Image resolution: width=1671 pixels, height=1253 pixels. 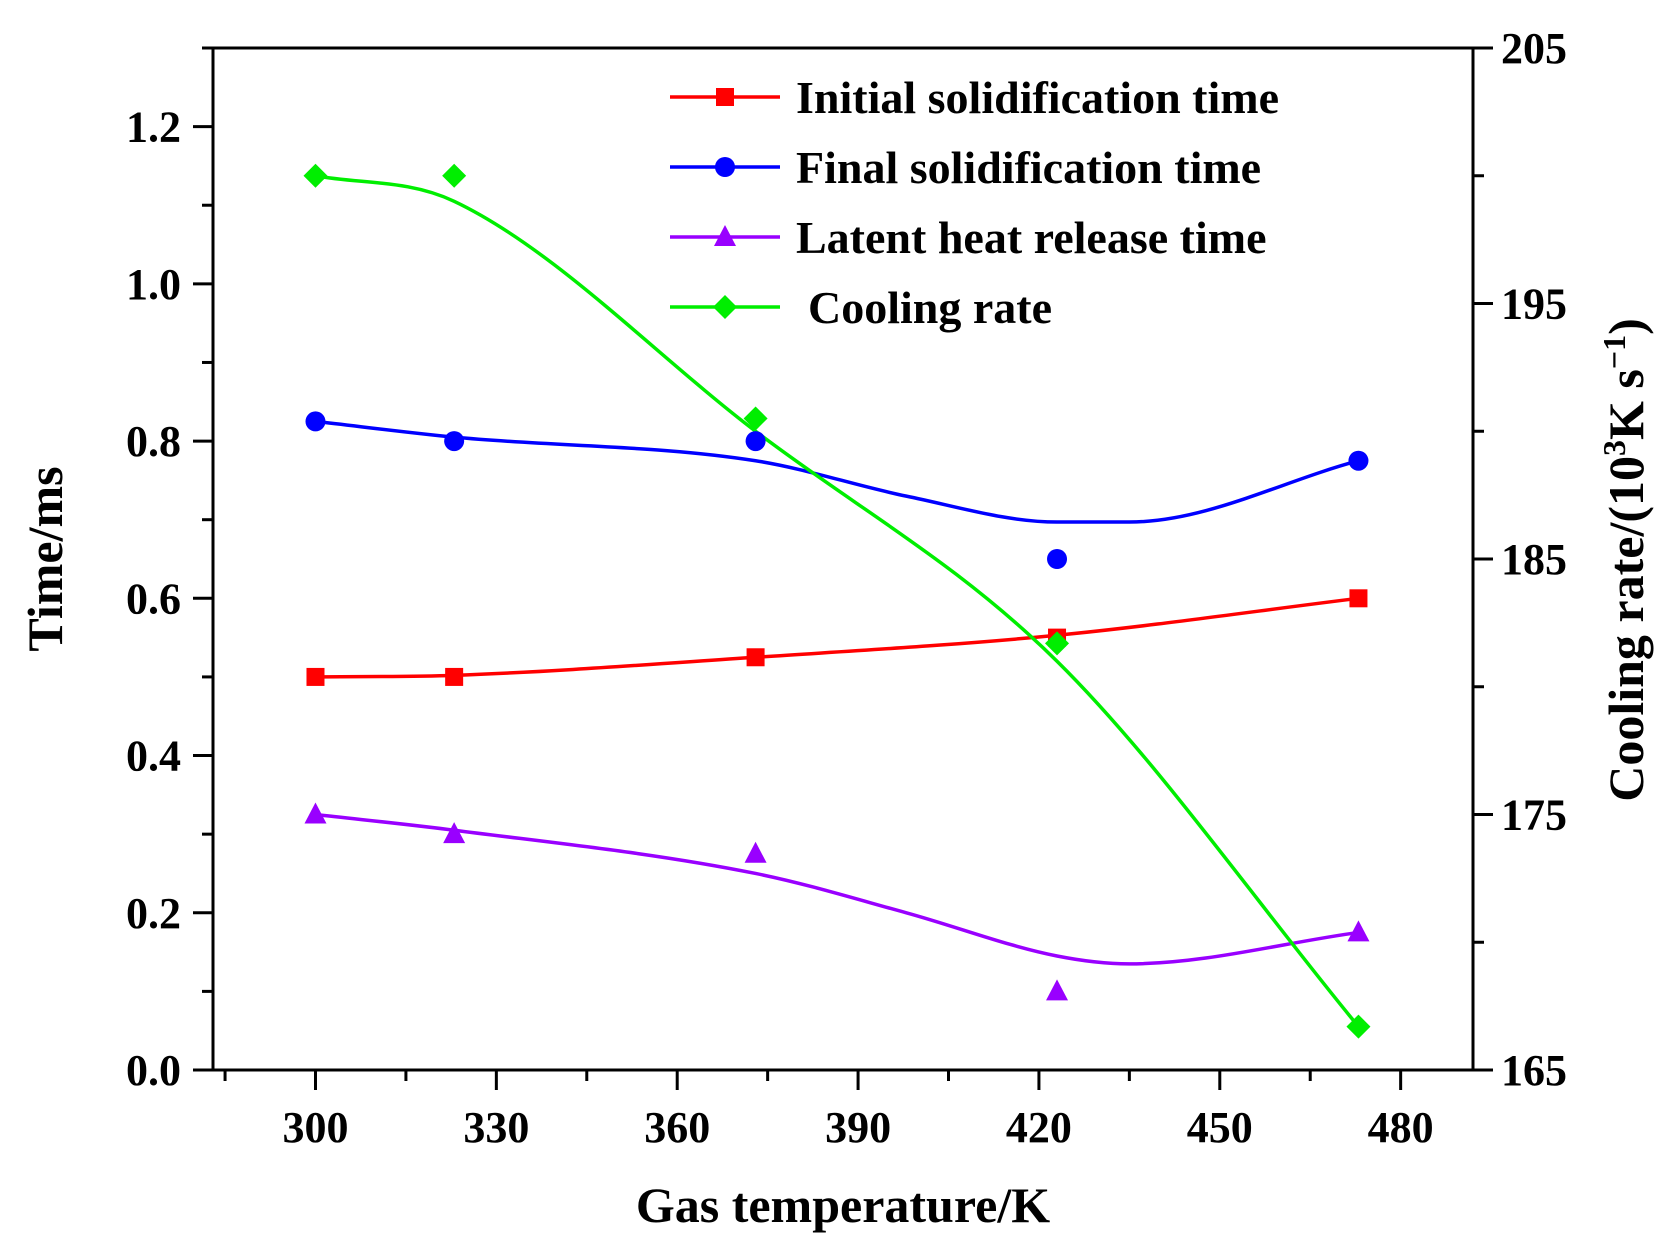 I want to click on y-axis-title: Time/ms, so click(x=45, y=558).